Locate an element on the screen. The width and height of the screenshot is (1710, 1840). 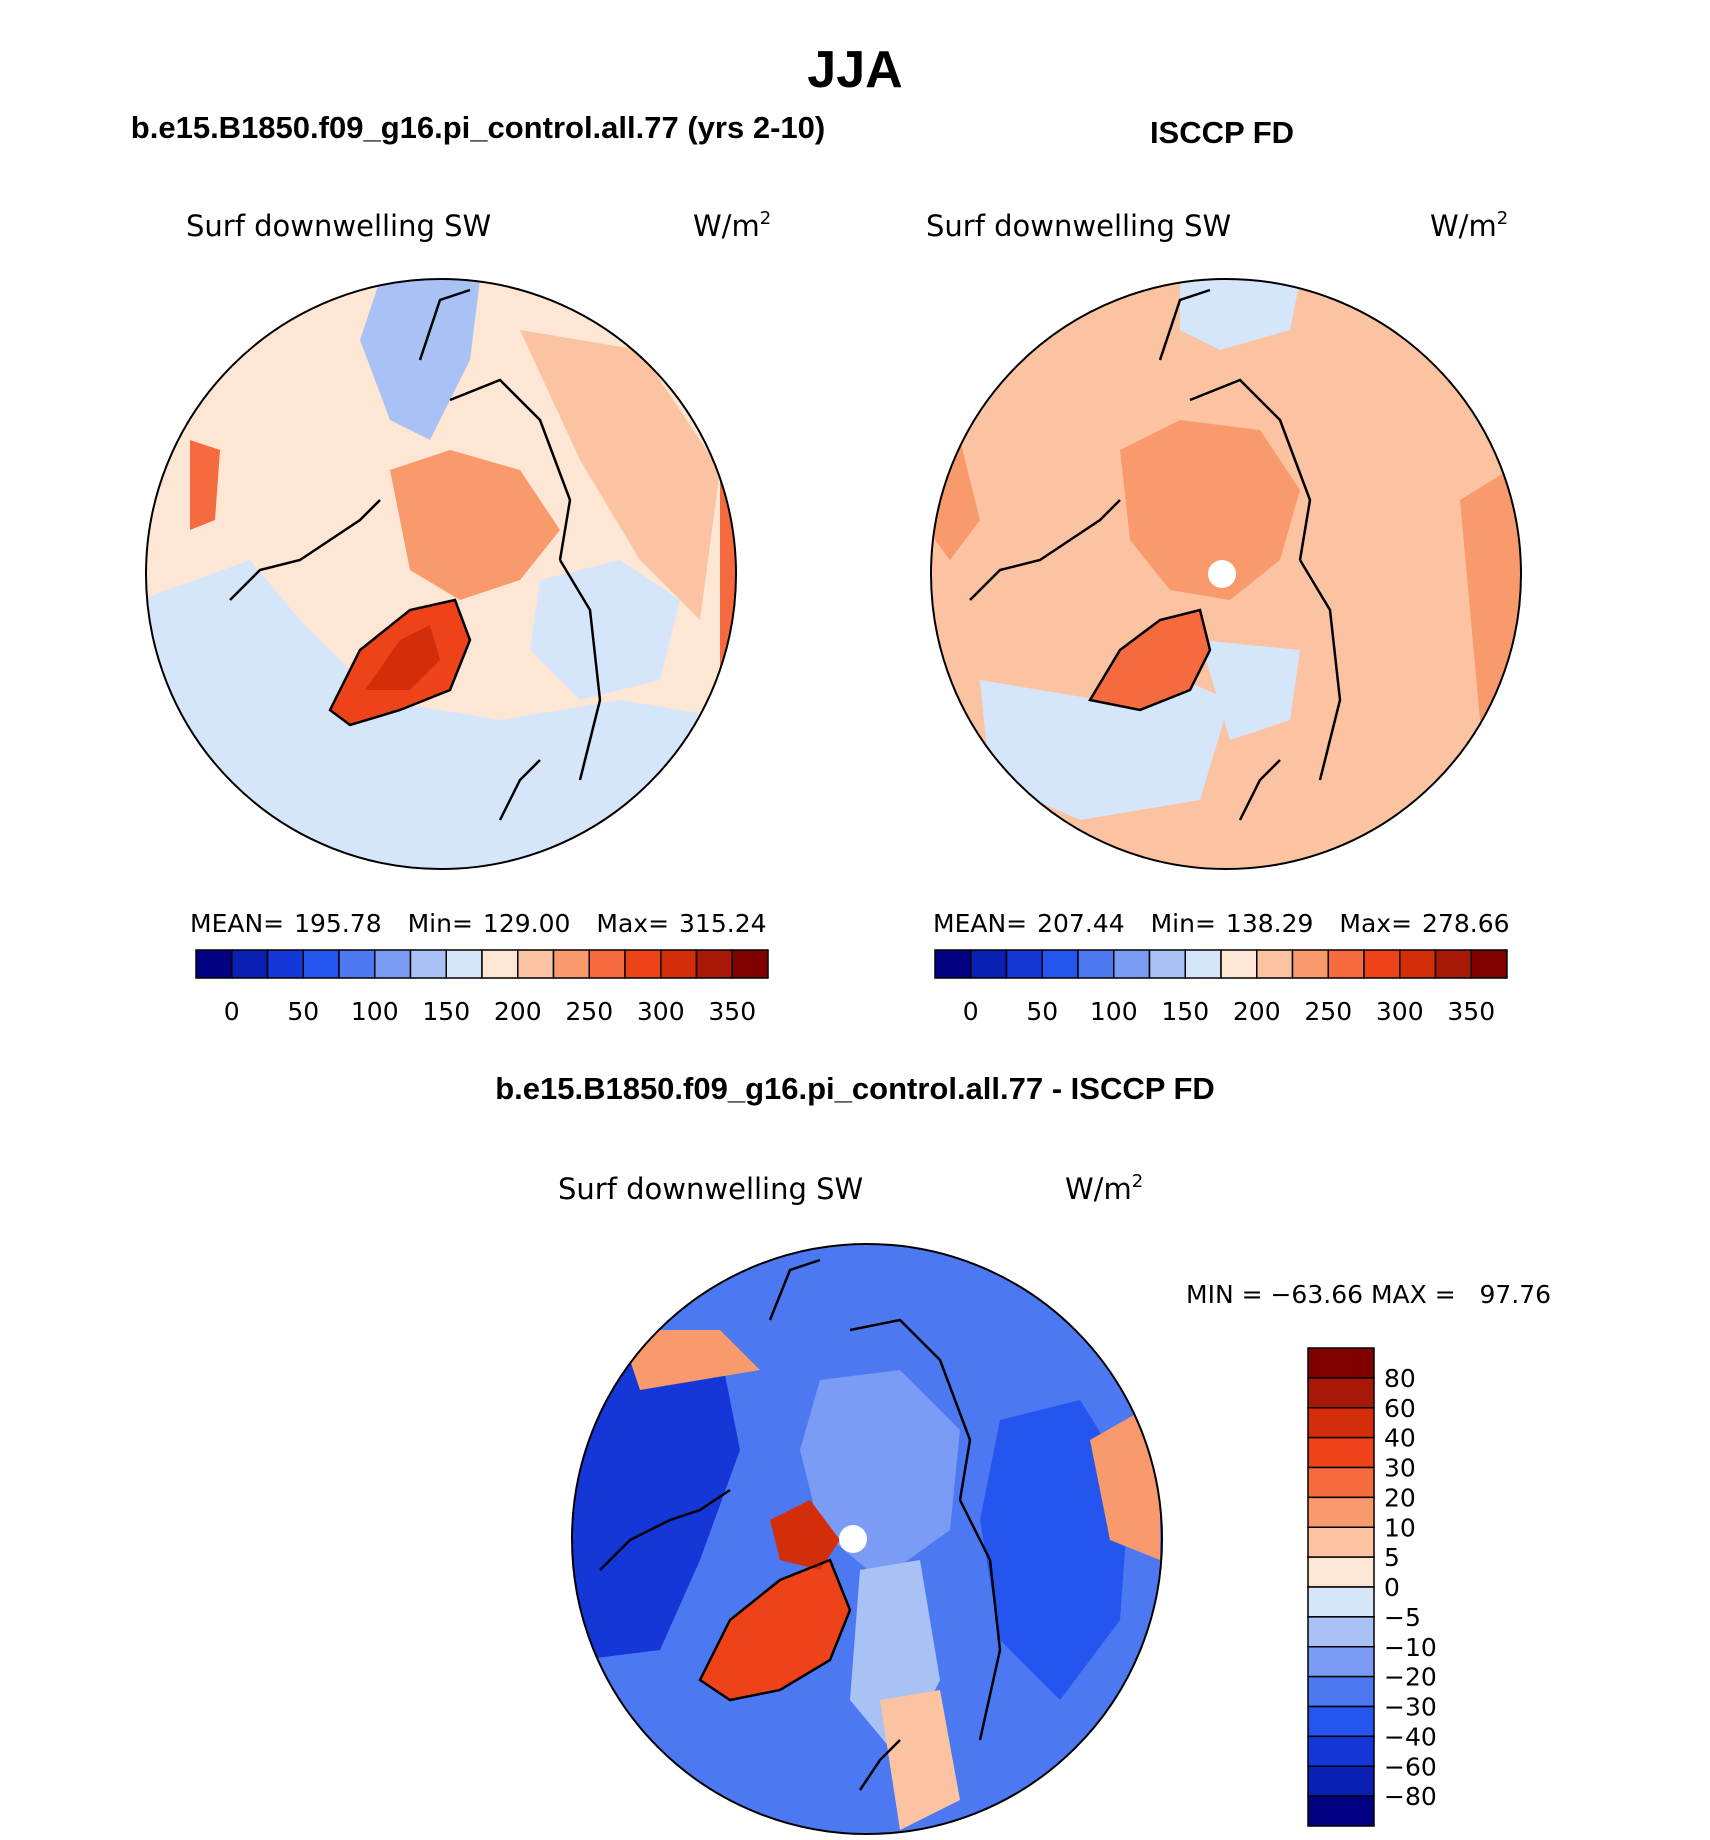
panel-model-stats: MEAN= 195.78 Min= 129.00 Max= 315.24 is located at coordinates (478, 923).